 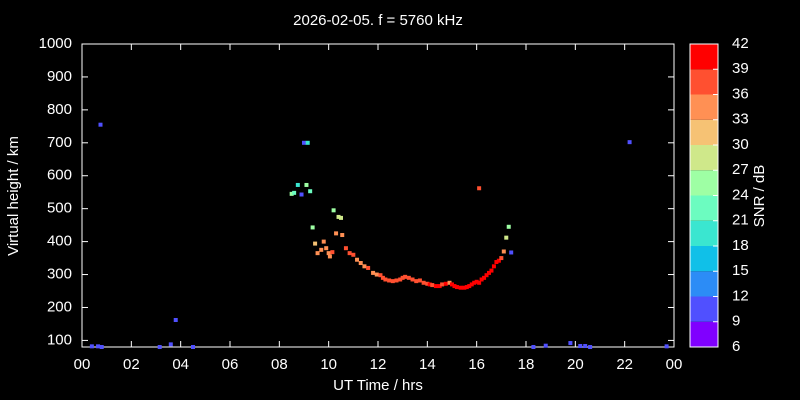 I want to click on y-tick-label: 300, so click(x=59, y=274).